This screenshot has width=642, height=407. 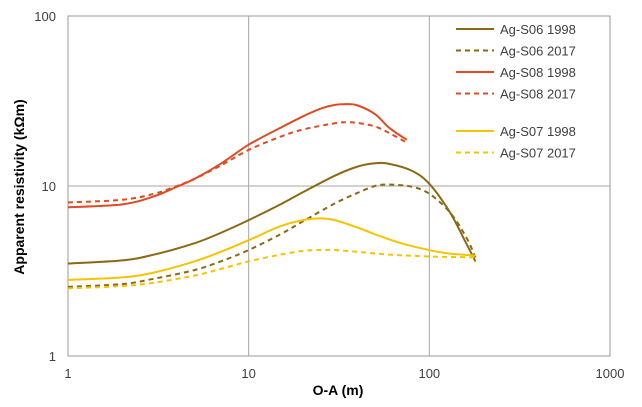 What do you see at coordinates (237, 162) in the screenshot?
I see `series-line-ag-s08-2017` at bounding box center [237, 162].